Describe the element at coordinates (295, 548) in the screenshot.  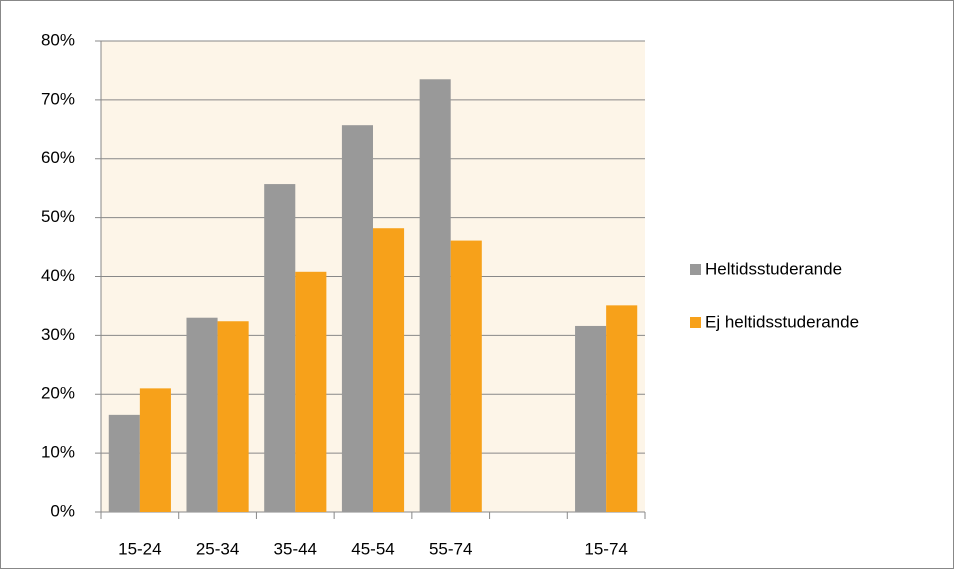
I see `x-tick-label: 35-44` at that location.